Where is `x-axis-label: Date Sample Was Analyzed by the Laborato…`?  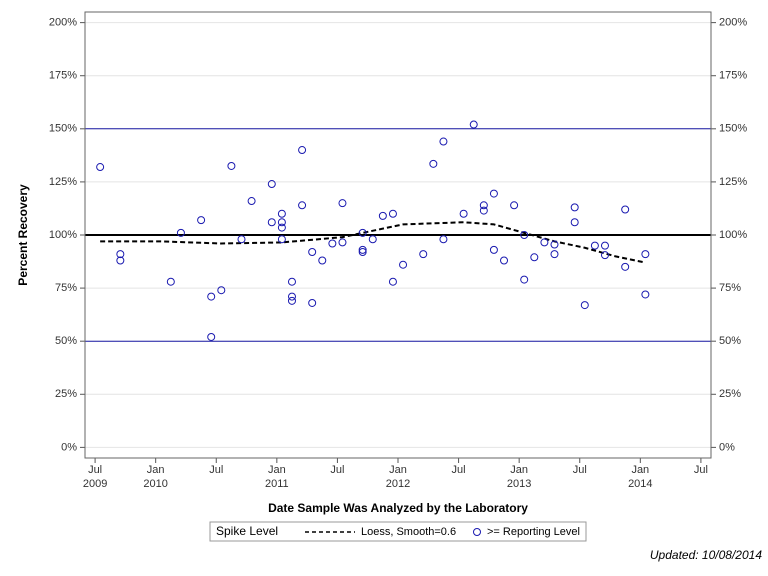 x-axis-label: Date Sample Was Analyzed by the Laborato… is located at coordinates (398, 508).